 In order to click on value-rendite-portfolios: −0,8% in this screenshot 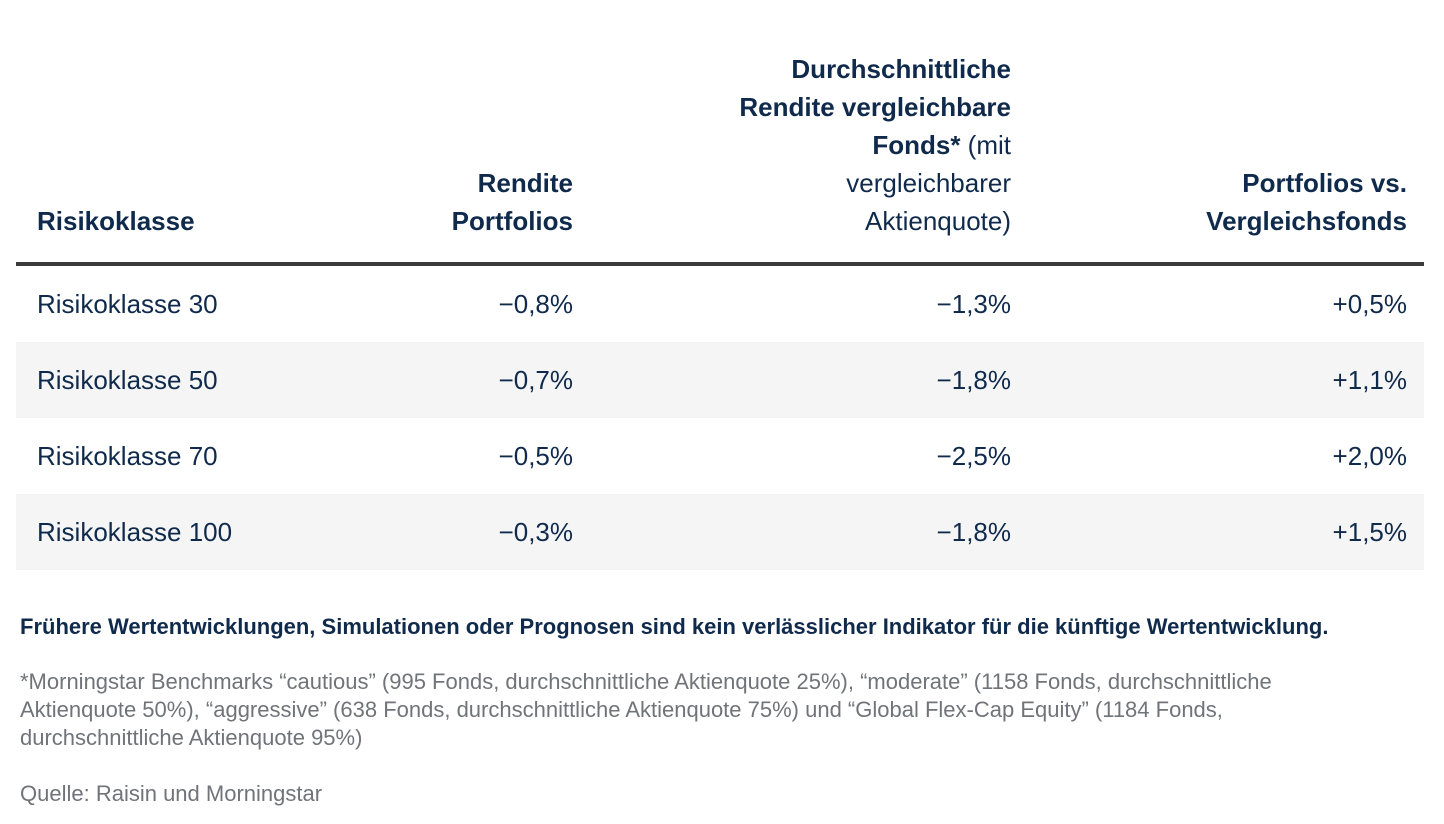, I will do `click(535, 303)`.